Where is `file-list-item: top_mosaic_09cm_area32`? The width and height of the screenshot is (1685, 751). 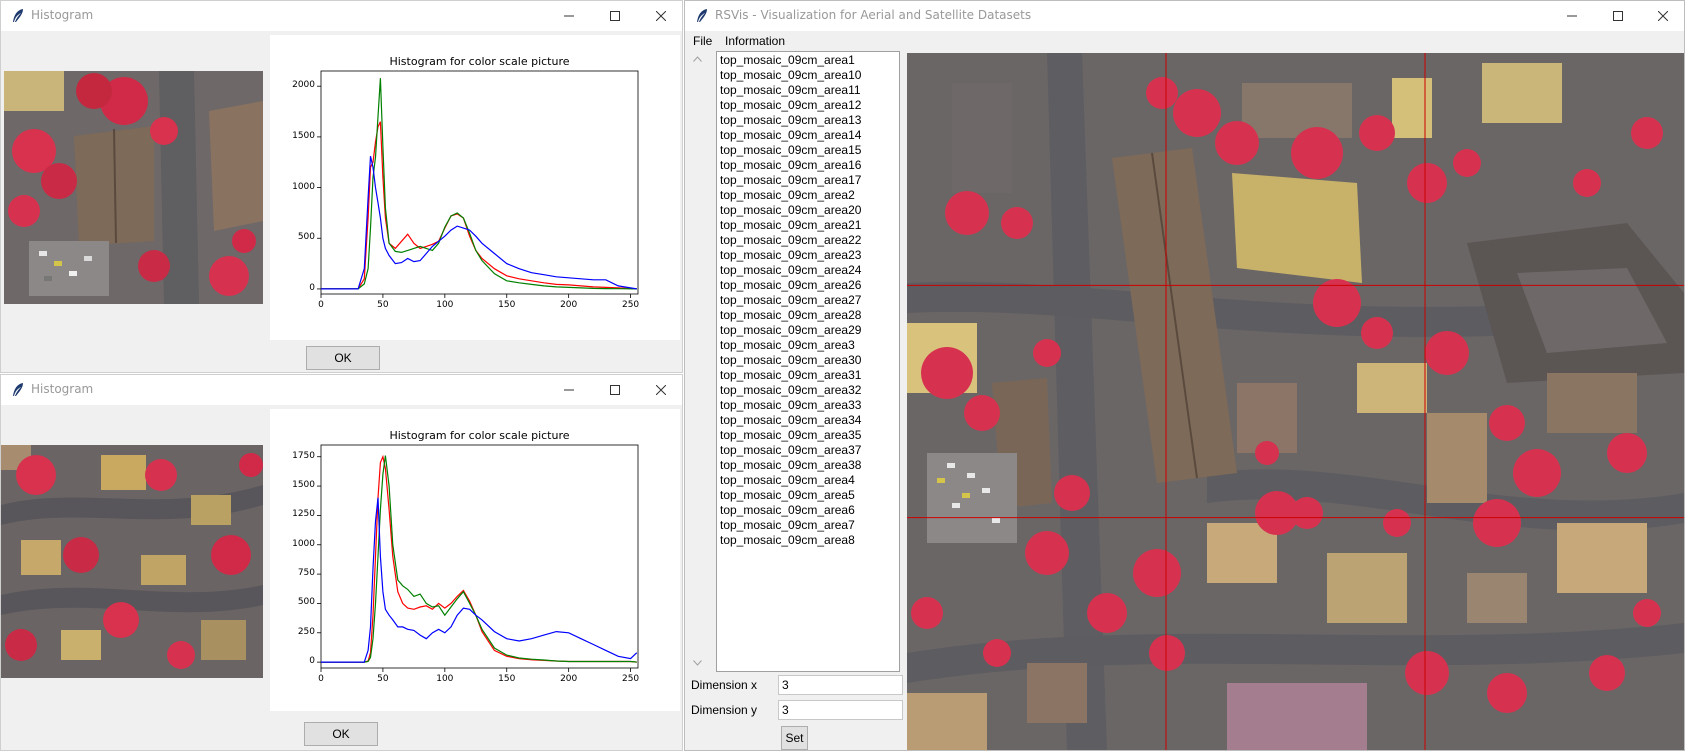 file-list-item: top_mosaic_09cm_area32 is located at coordinates (791, 390).